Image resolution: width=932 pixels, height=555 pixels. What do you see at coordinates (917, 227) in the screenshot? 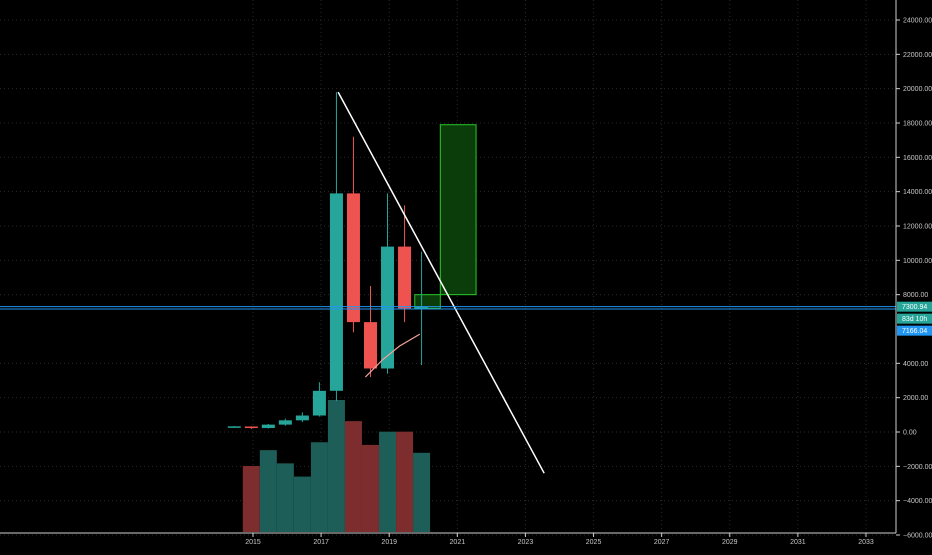
I see `y-tick-label: 12000.00` at bounding box center [917, 227].